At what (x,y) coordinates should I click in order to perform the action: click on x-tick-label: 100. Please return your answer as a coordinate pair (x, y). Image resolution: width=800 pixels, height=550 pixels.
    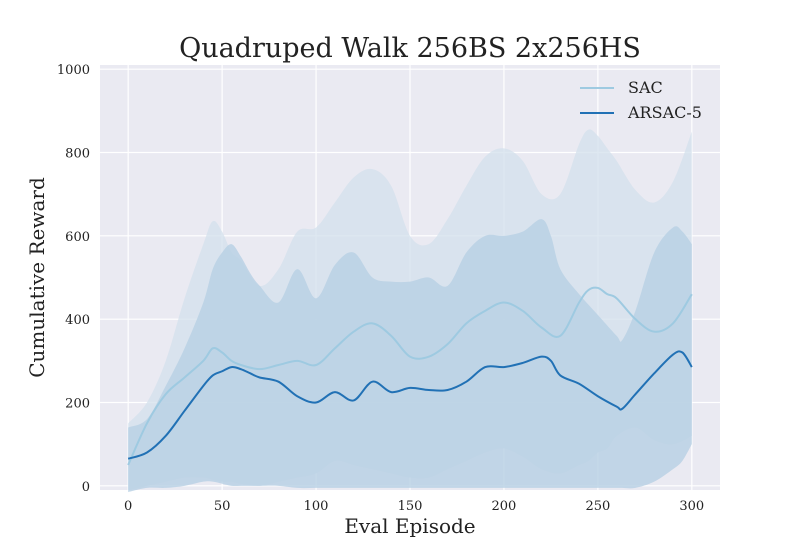
    Looking at the image, I should click on (316, 506).